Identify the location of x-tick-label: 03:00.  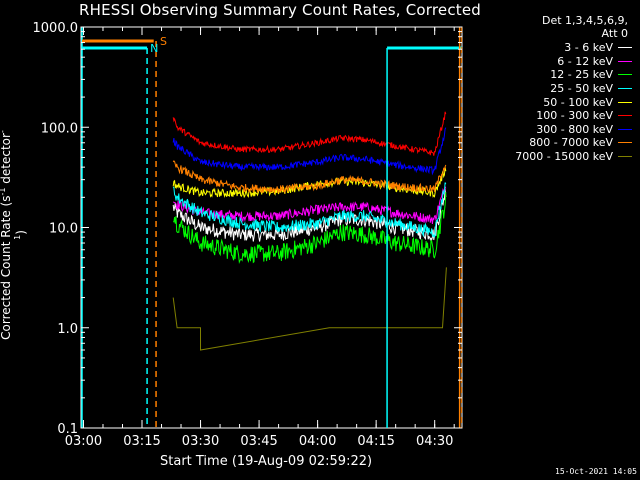
(83, 441).